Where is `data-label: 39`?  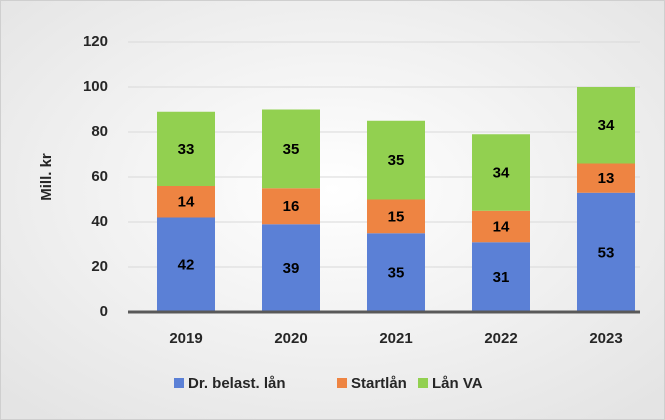 data-label: 39 is located at coordinates (291, 268).